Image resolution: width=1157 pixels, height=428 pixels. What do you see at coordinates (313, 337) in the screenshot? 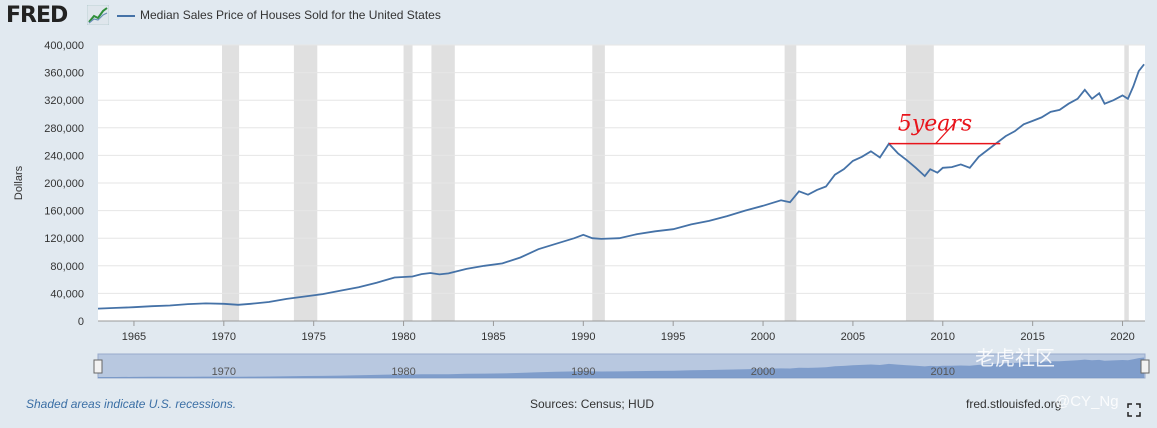
I see `x-tick-label: 1975` at bounding box center [313, 337].